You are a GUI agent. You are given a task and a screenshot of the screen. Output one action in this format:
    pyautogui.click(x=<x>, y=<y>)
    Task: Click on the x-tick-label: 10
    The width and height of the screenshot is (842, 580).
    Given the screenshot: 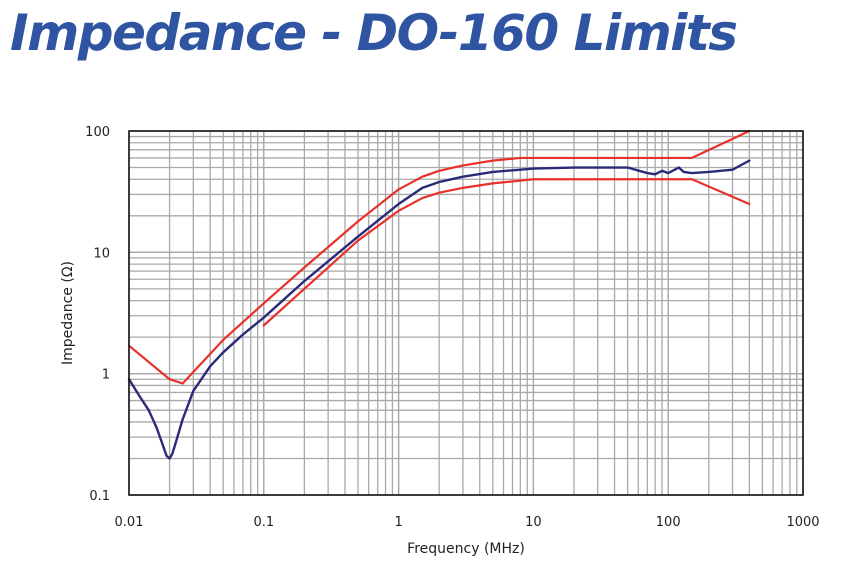 What is the action you would take?
    pyautogui.click(x=533, y=522)
    